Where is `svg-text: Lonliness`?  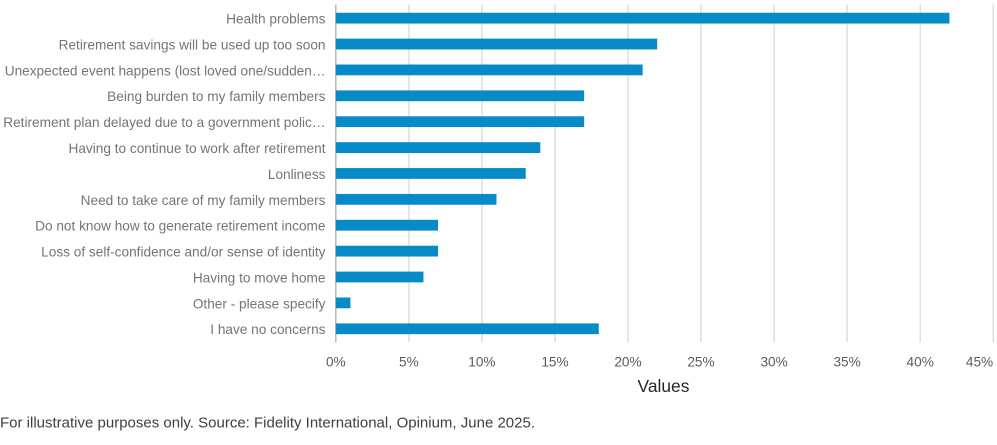 svg-text: Lonliness is located at coordinates (297, 174).